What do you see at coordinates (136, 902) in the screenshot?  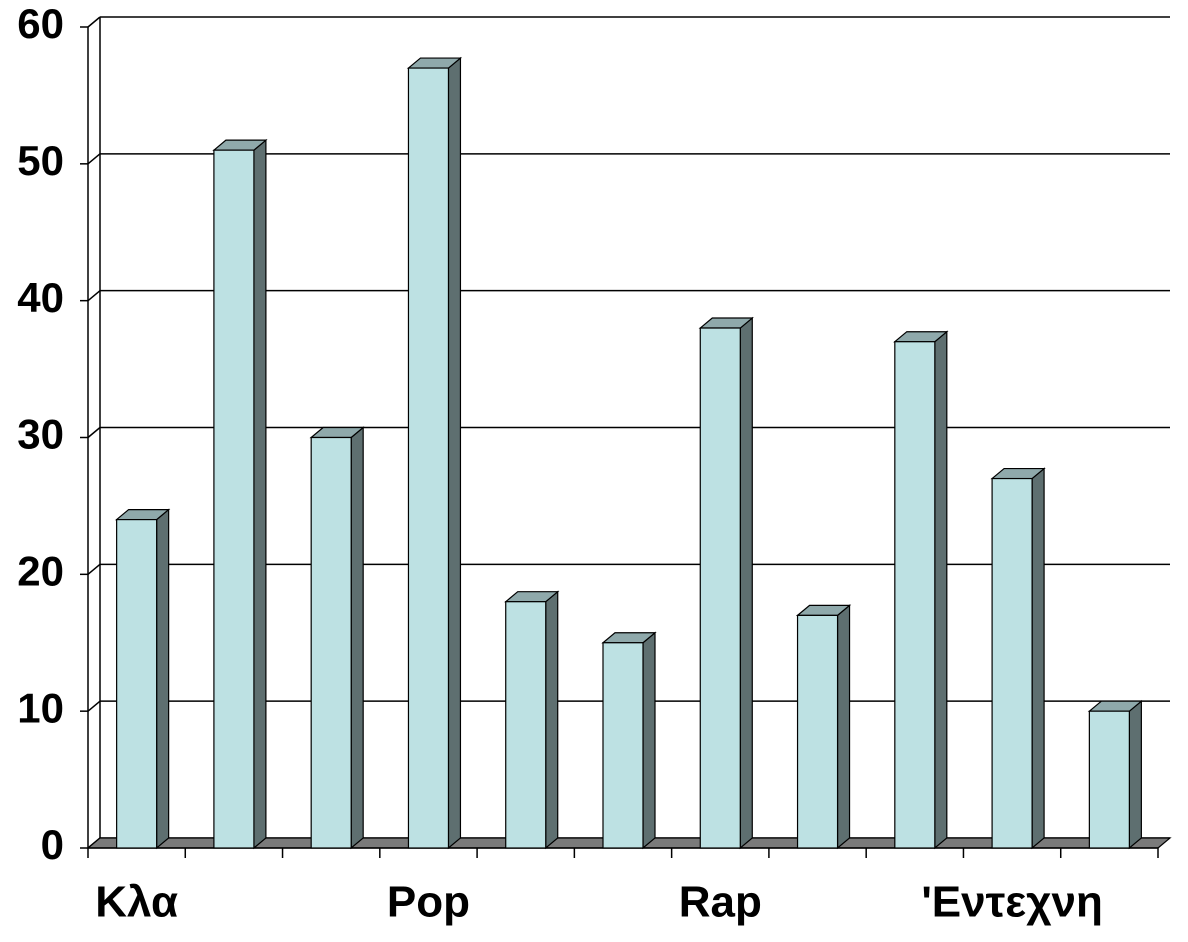 I see `x-tick-label: Κλα` at bounding box center [136, 902].